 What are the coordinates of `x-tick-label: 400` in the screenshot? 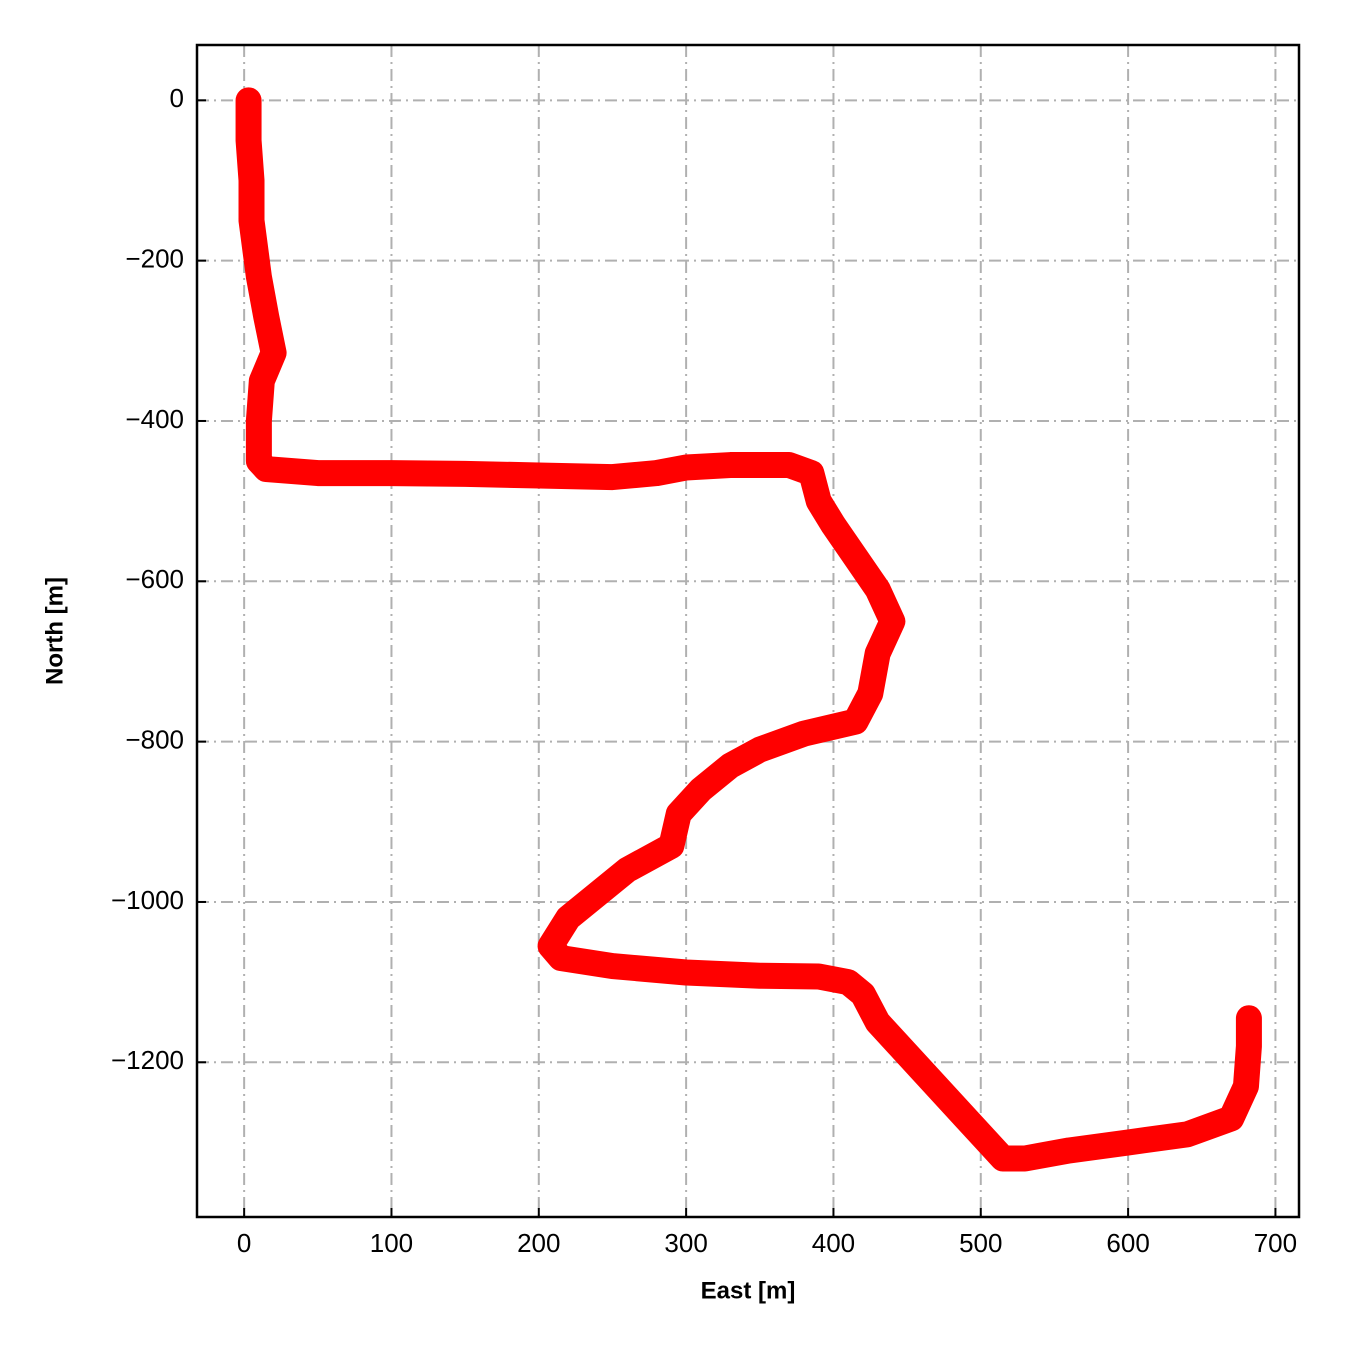 It's located at (833, 1243).